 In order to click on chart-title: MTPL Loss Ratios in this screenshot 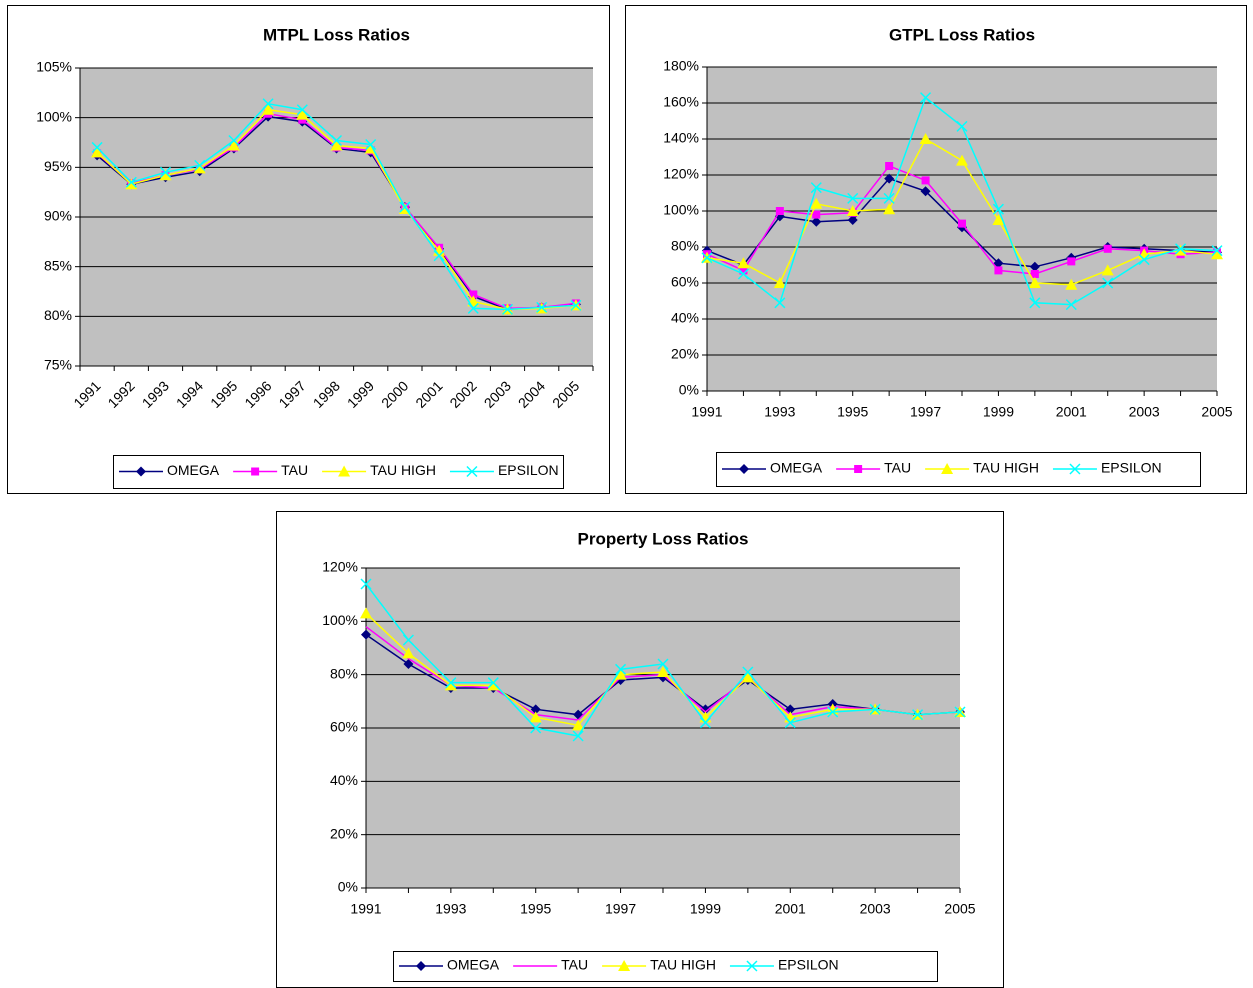, I will do `click(336, 34)`.